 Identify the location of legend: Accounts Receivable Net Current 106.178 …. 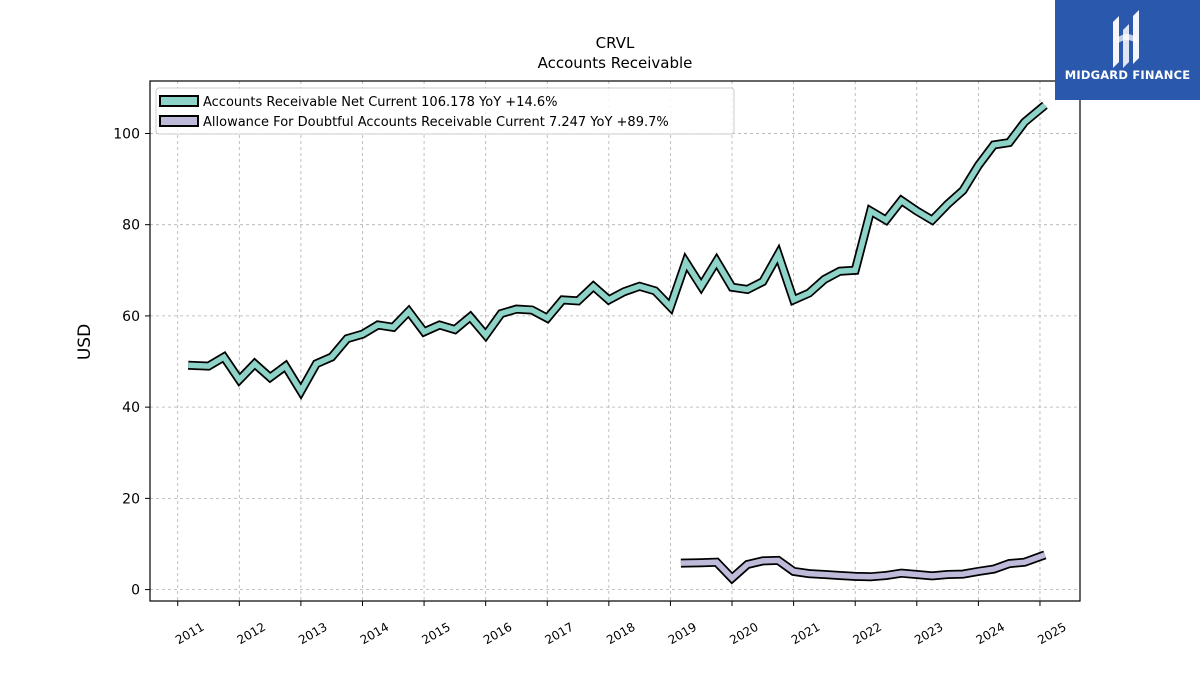
(445, 111).